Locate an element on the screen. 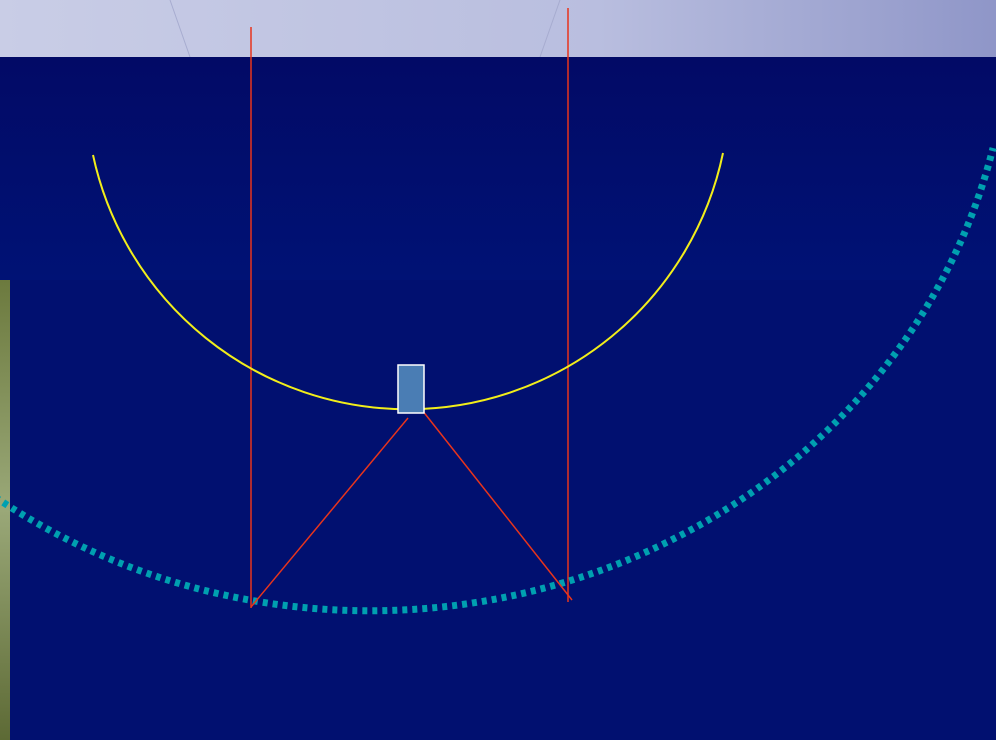  photo-strip-left is located at coordinates (6, 510).